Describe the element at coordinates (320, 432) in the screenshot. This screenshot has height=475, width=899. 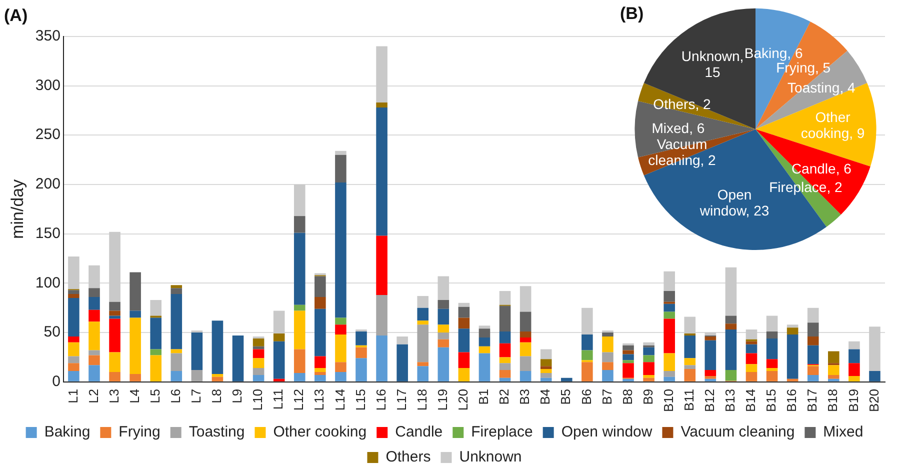
I see `legend-label: Other cooking` at that location.